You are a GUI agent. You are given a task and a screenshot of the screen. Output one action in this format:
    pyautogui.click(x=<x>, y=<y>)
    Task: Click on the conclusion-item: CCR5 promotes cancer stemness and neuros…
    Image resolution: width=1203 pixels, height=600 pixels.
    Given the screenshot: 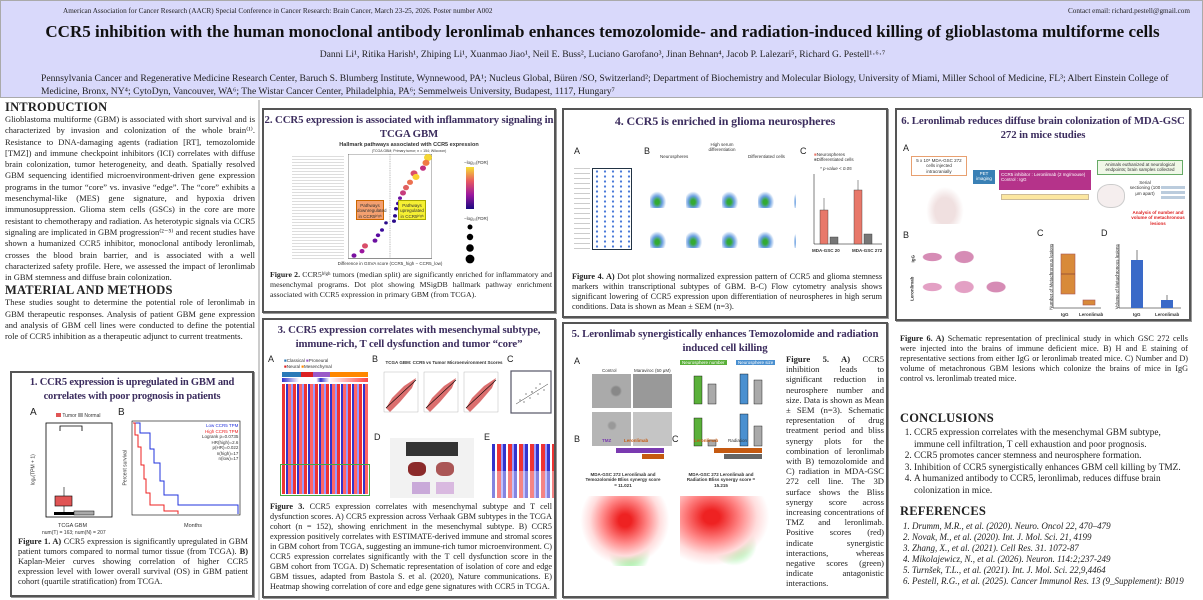 What is the action you would take?
    pyautogui.click(x=1052, y=457)
    